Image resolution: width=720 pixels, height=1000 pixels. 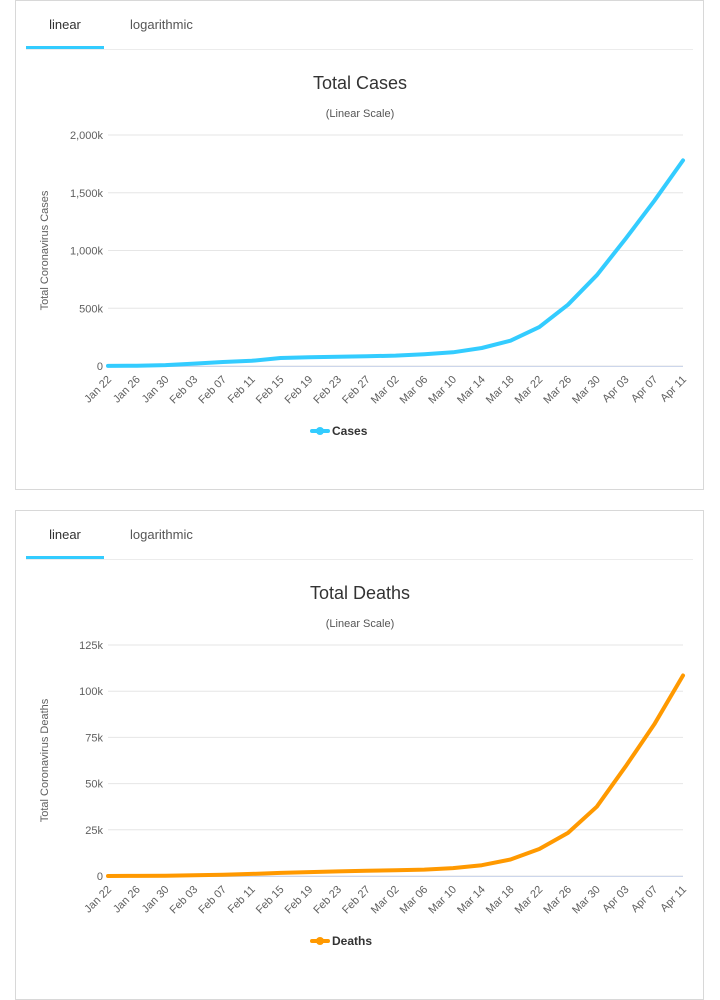 I want to click on chart-title: Total Cases, so click(x=360, y=83).